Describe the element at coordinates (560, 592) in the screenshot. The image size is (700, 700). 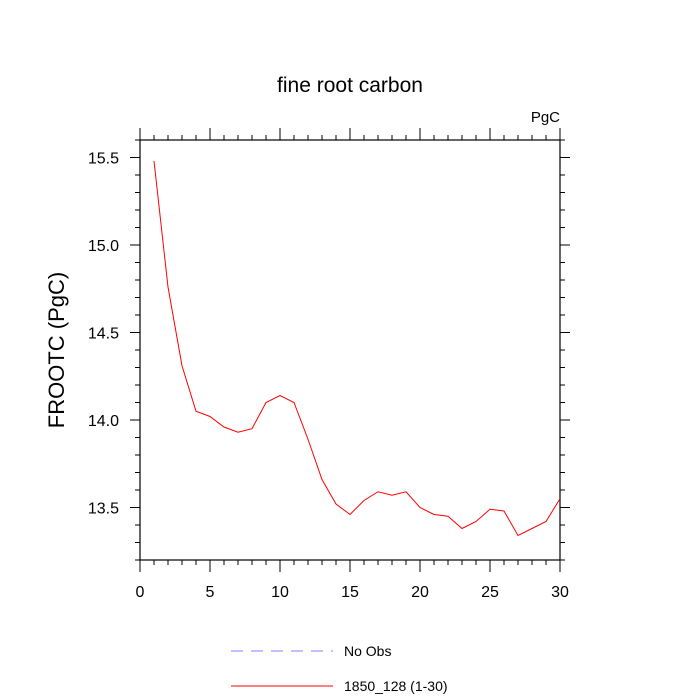
I see `x-tick-label: 30` at that location.